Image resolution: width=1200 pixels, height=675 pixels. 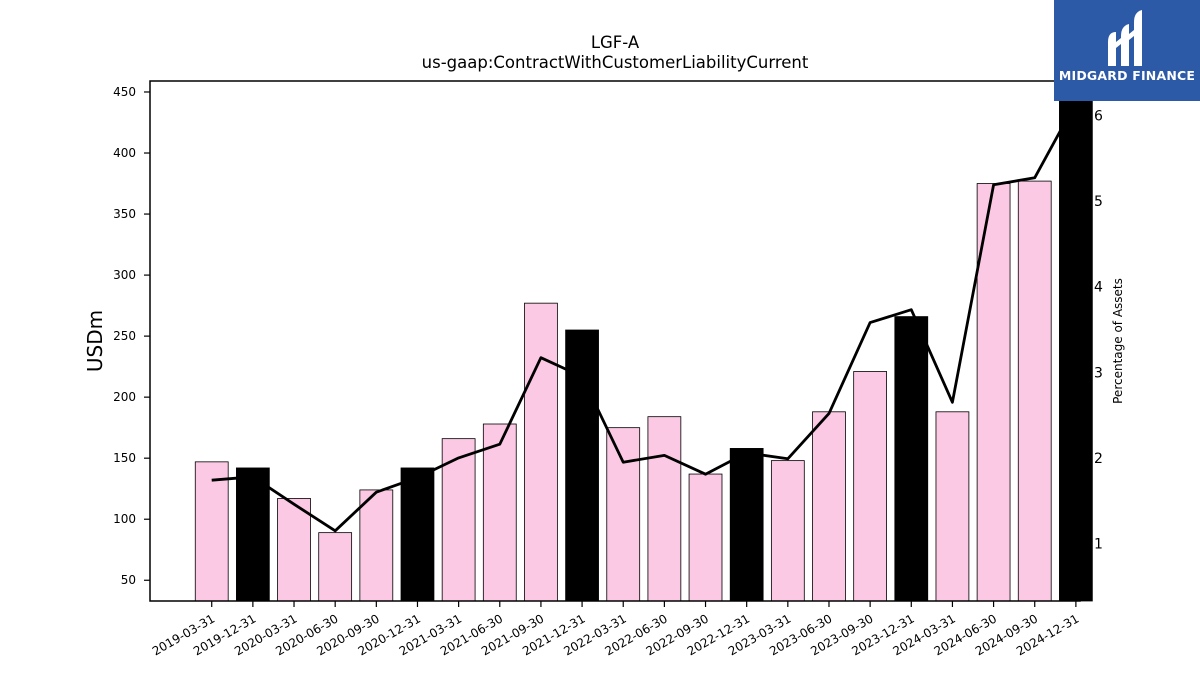 I want to click on y2-tick-label: 5, so click(x=1098, y=202).